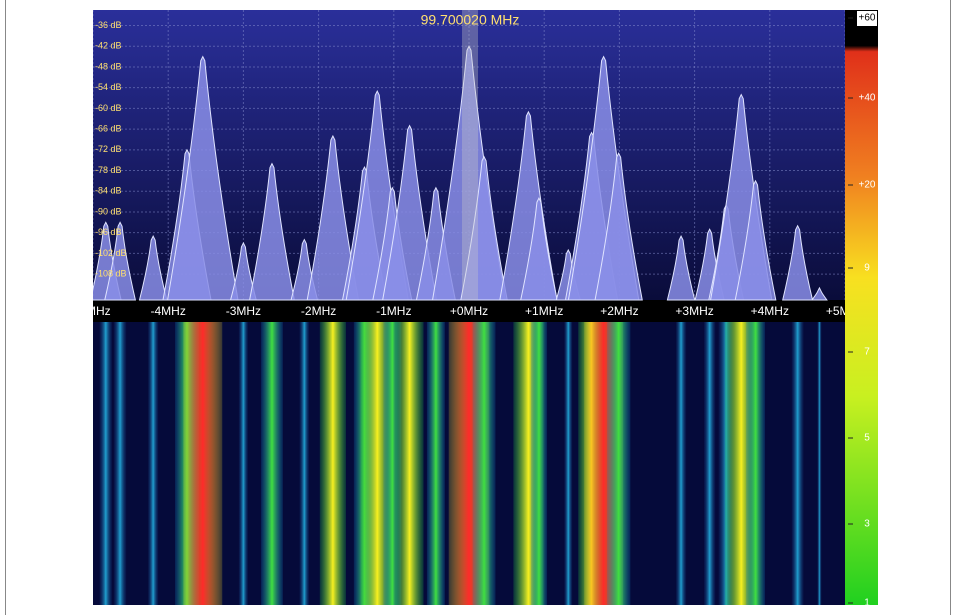  I want to click on freq-label: +5MHz, so click(845, 311).